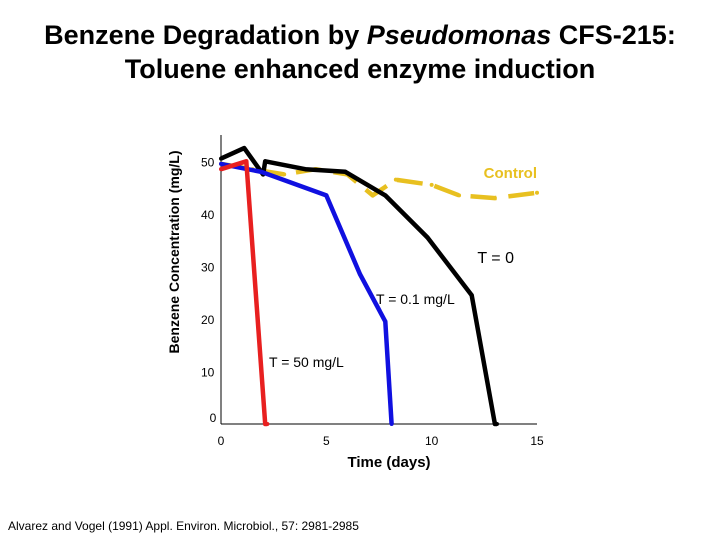 This screenshot has width=720, height=540. Describe the element at coordinates (208, 372) in the screenshot. I see `y-tick-label: 10` at that location.